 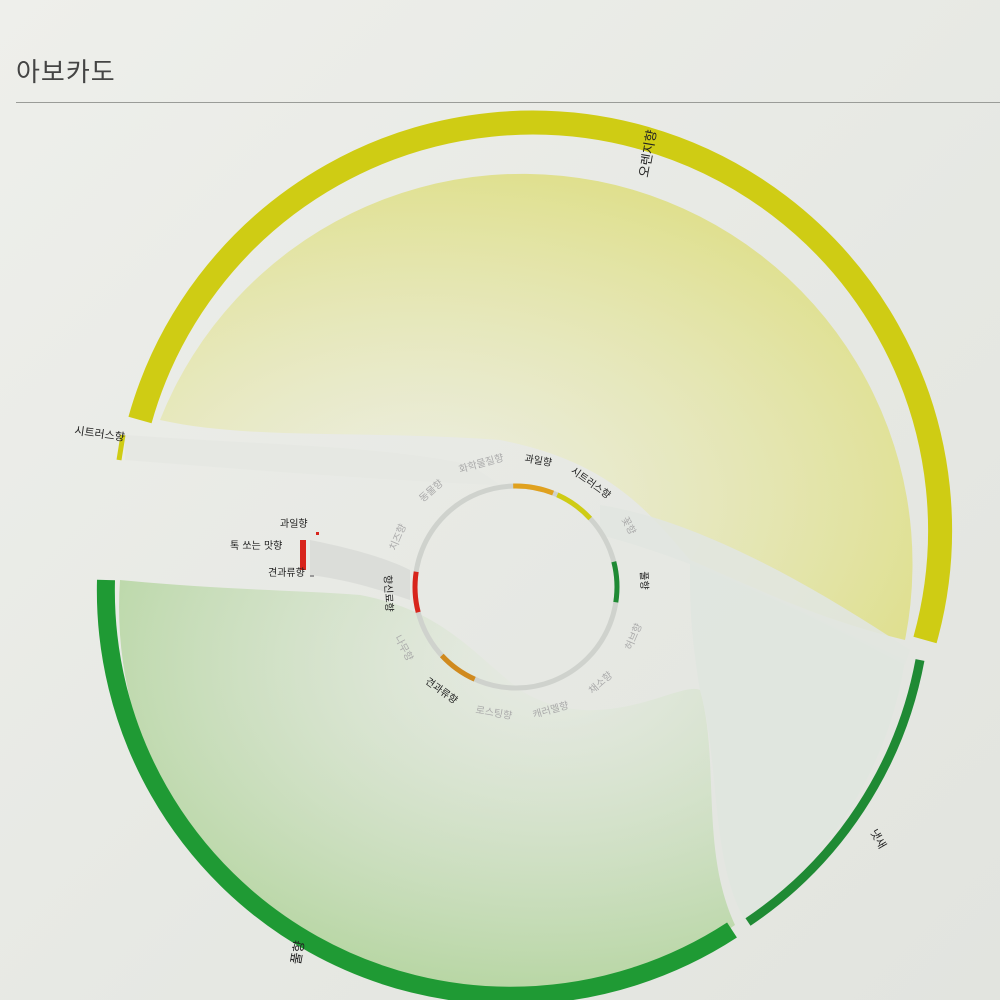 What do you see at coordinates (600, 682) in the screenshot?
I see `inner-label-vegetable: 채소향` at bounding box center [600, 682].